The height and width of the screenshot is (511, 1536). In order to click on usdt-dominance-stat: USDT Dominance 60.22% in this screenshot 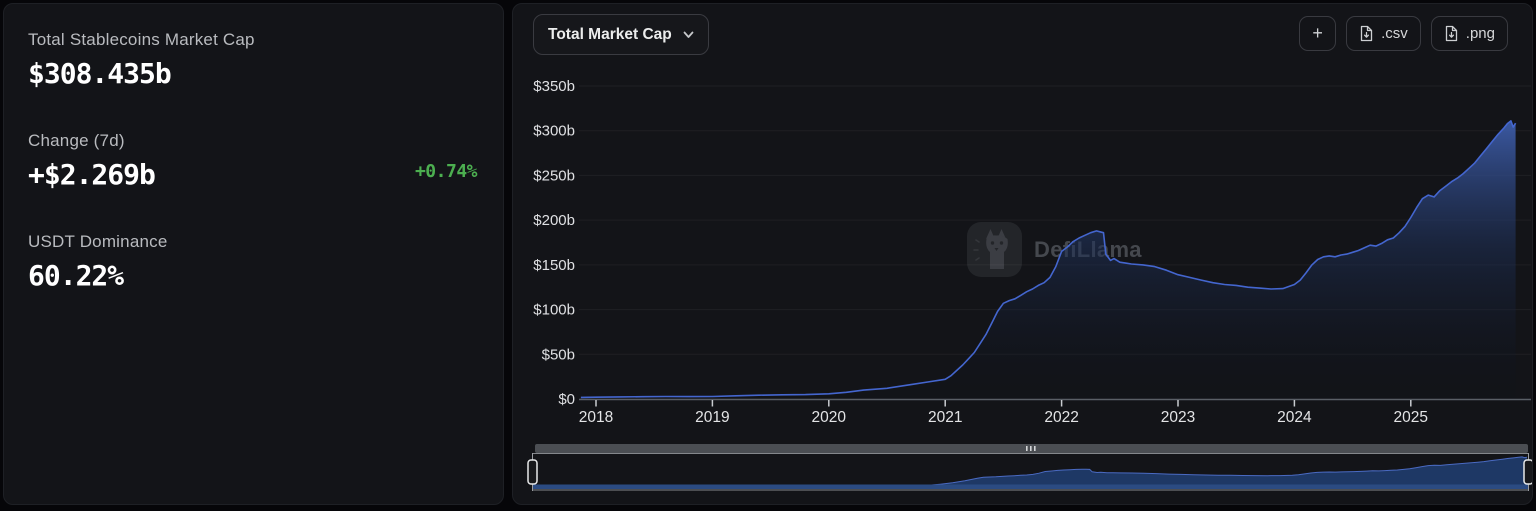, I will do `click(252, 262)`.